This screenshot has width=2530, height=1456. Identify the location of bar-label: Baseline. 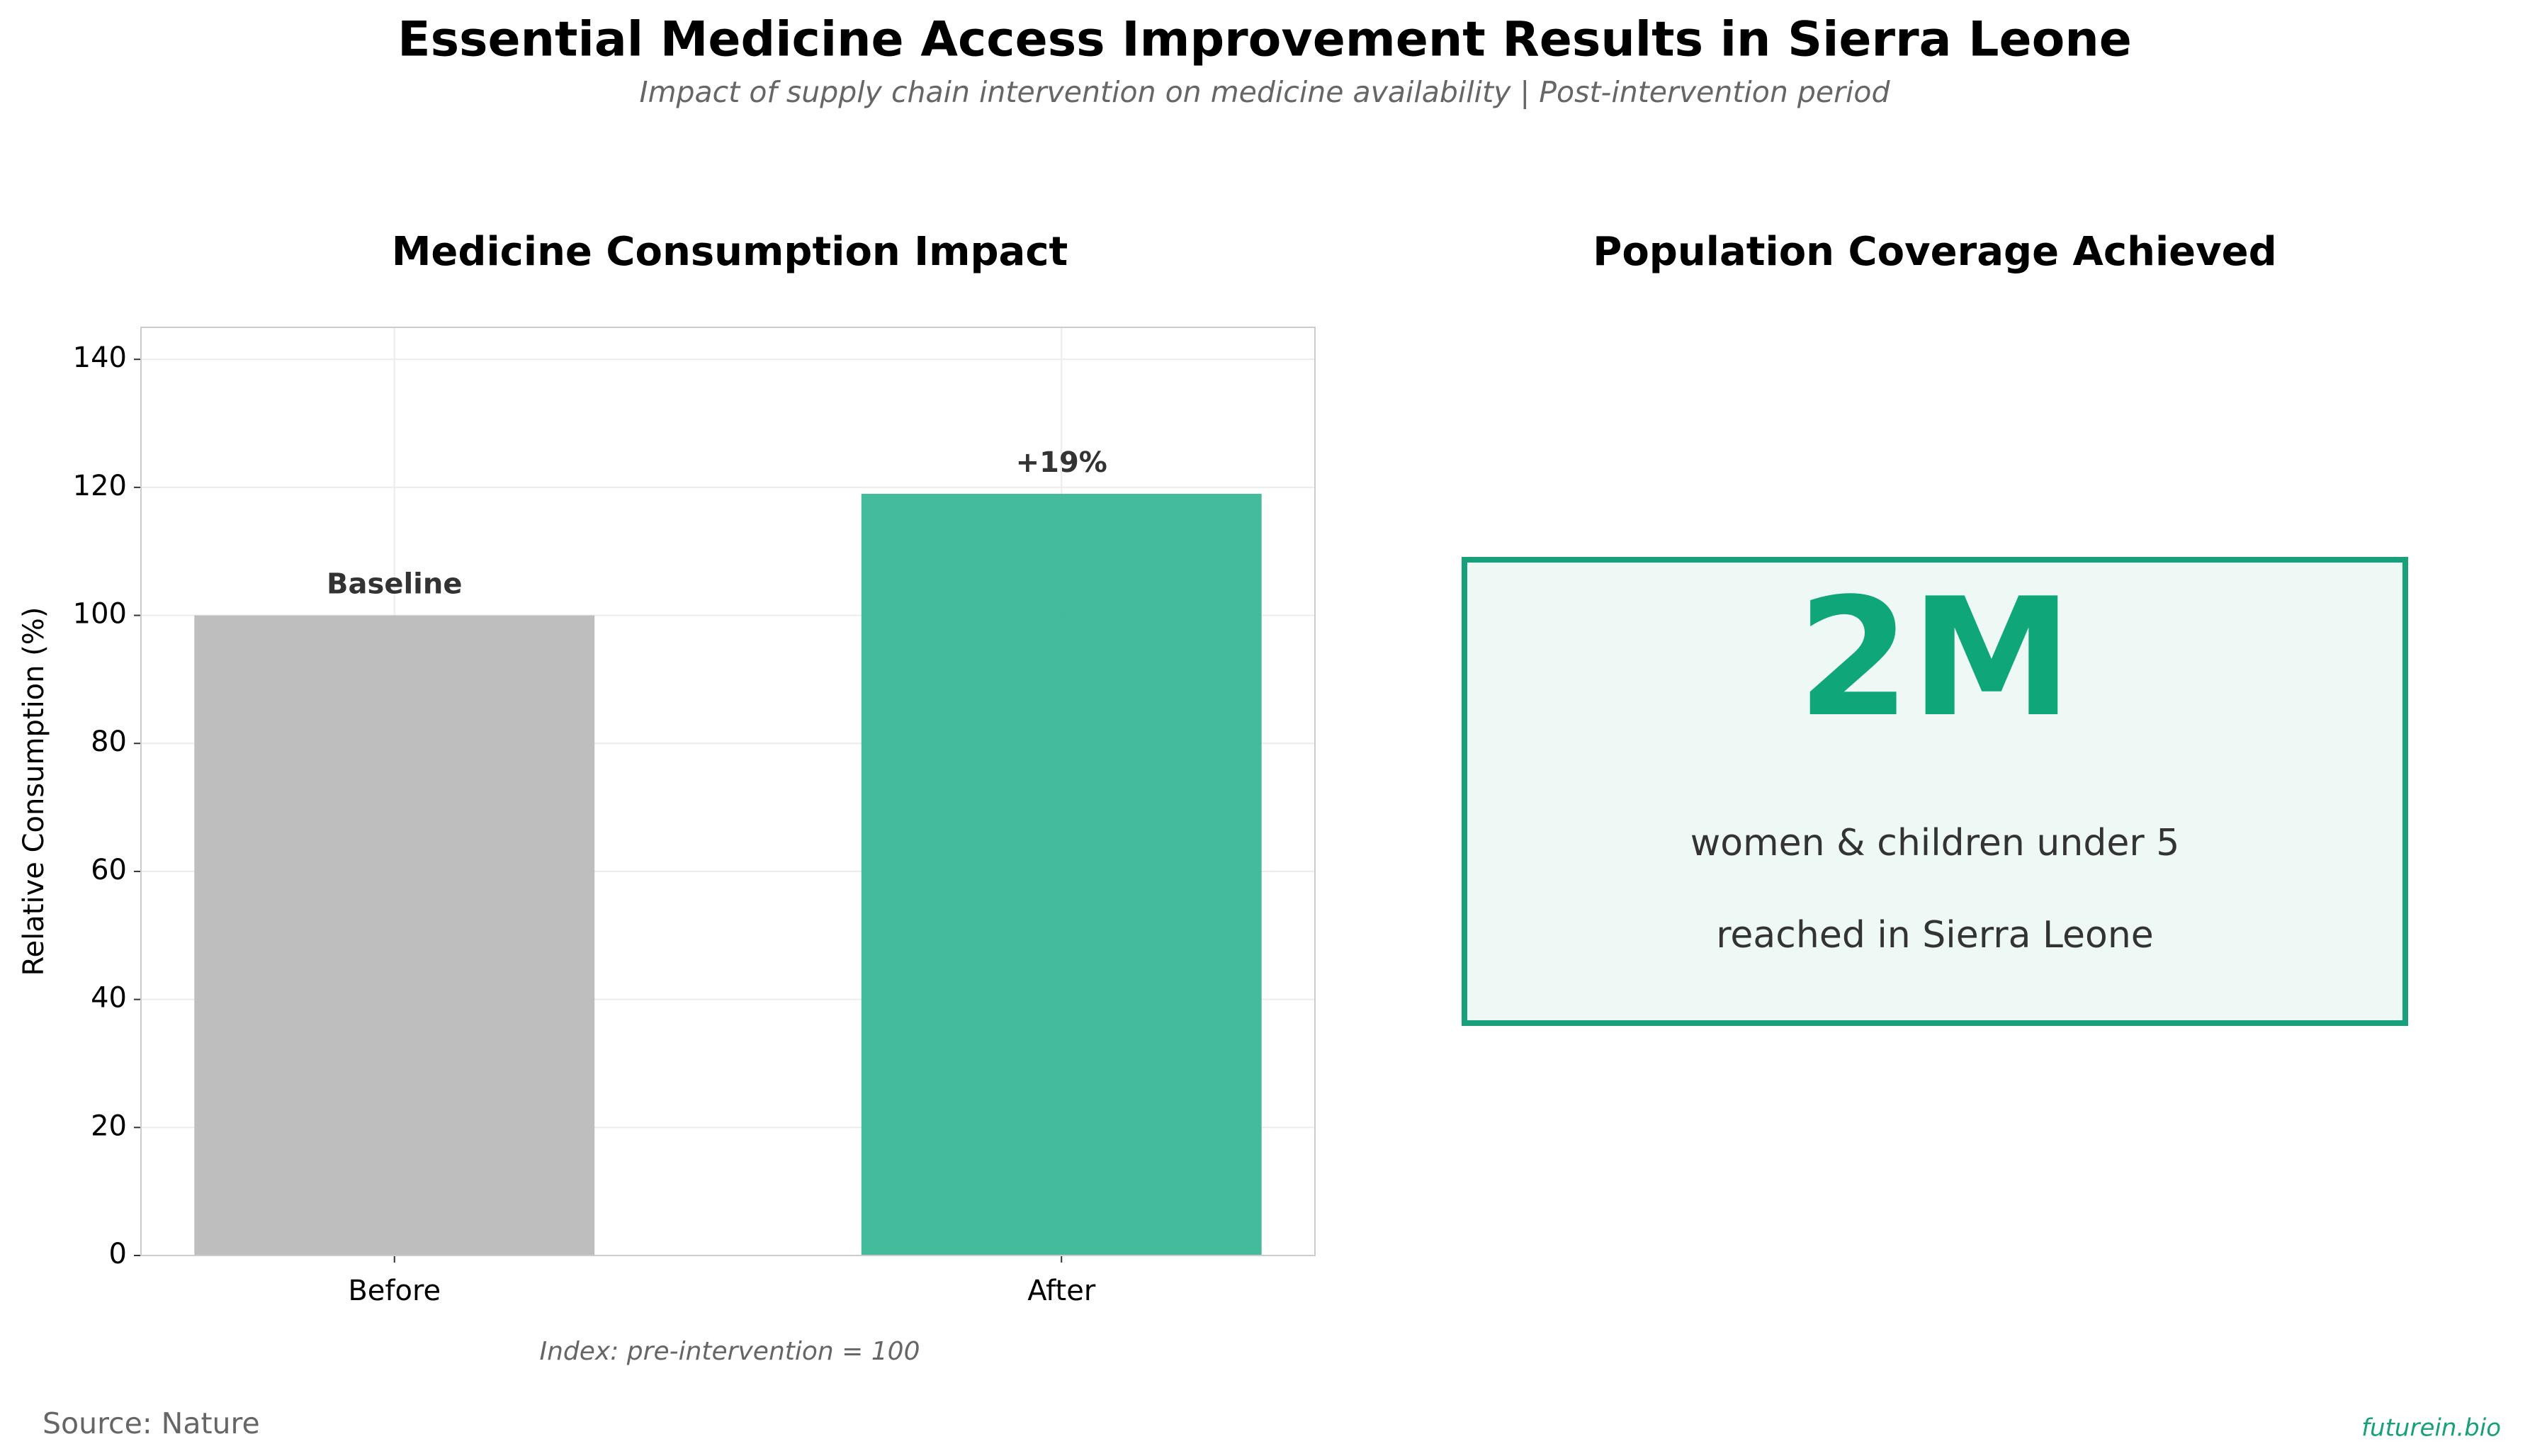
(395, 584).